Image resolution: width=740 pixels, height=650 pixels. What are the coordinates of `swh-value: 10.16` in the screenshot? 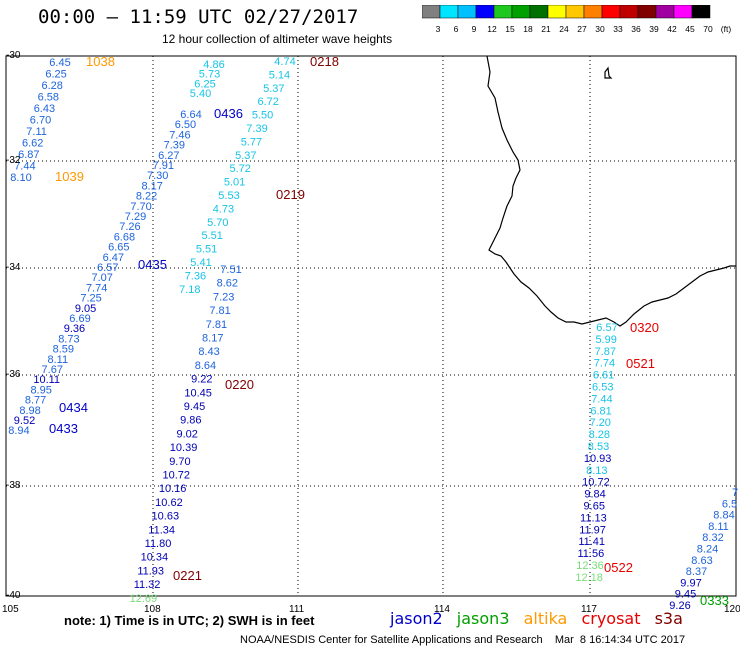 It's located at (173, 489).